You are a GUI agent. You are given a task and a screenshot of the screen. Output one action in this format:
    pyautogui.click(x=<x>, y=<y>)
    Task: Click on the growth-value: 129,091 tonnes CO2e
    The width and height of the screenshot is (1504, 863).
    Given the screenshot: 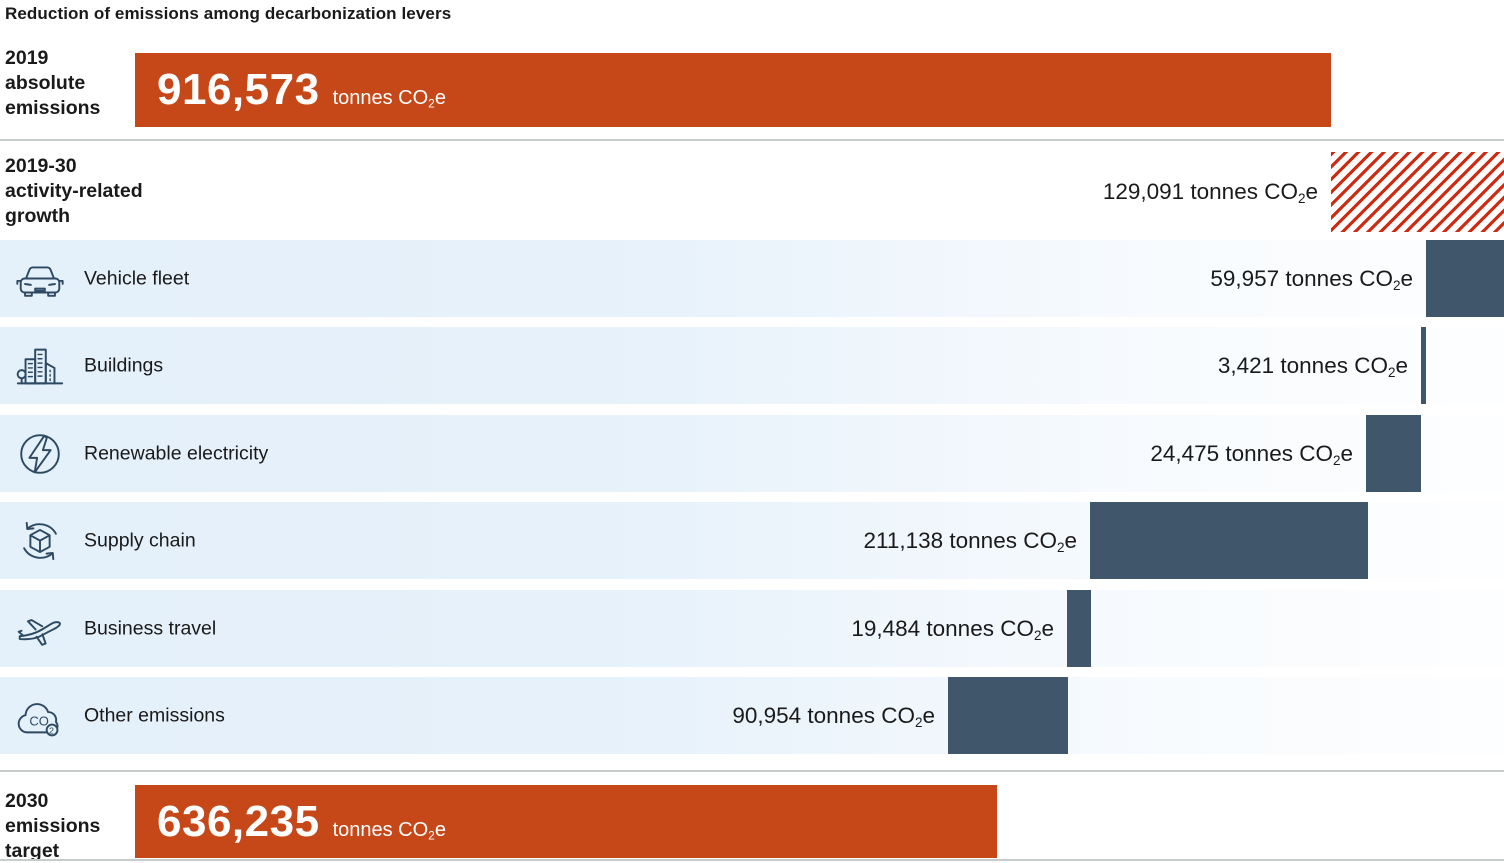 What is the action you would take?
    pyautogui.click(x=1210, y=192)
    